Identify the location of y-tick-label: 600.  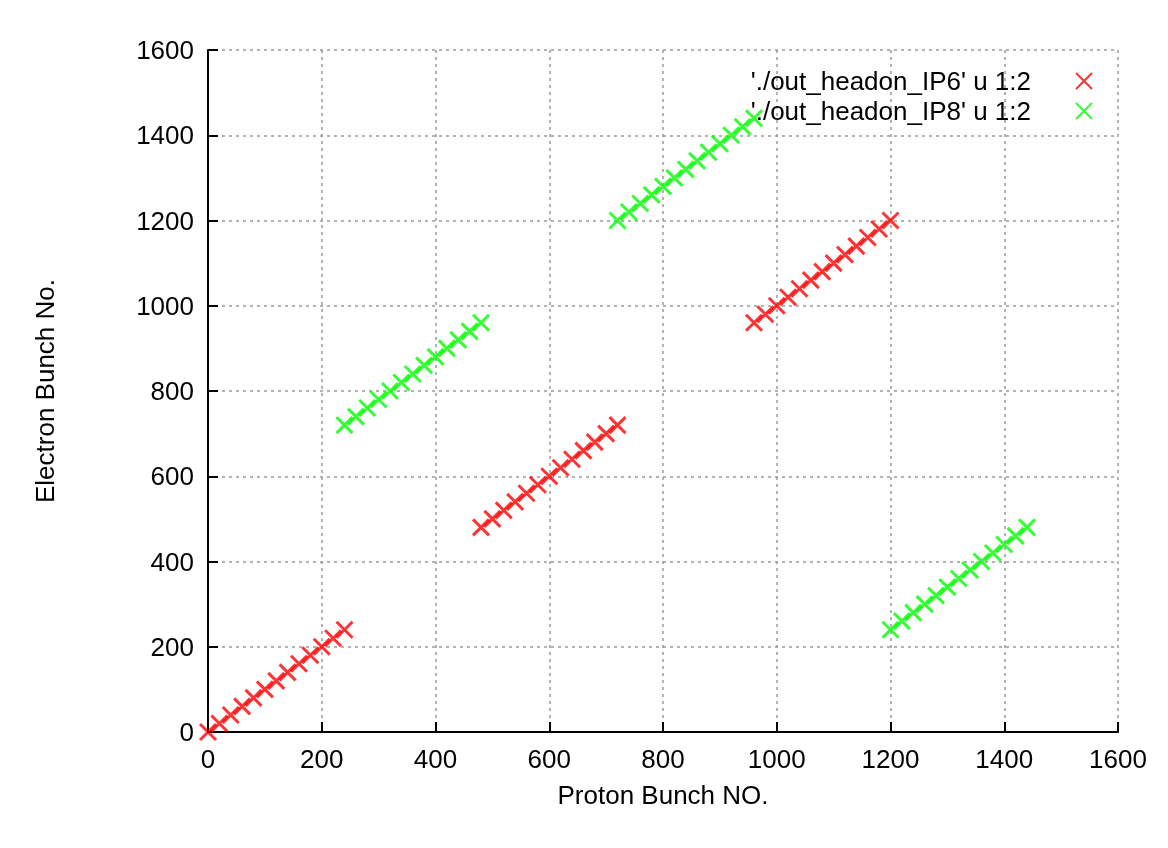
(172, 476).